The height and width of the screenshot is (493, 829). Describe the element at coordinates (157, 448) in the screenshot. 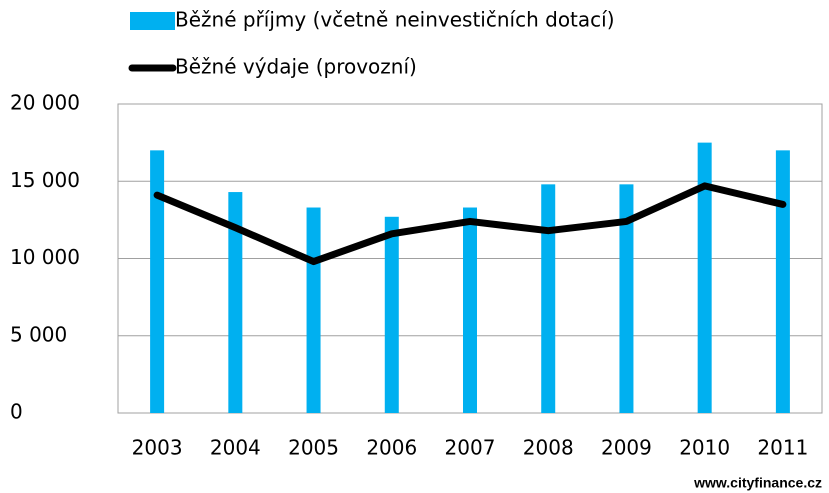

I see `x-tick-label: 2003` at that location.